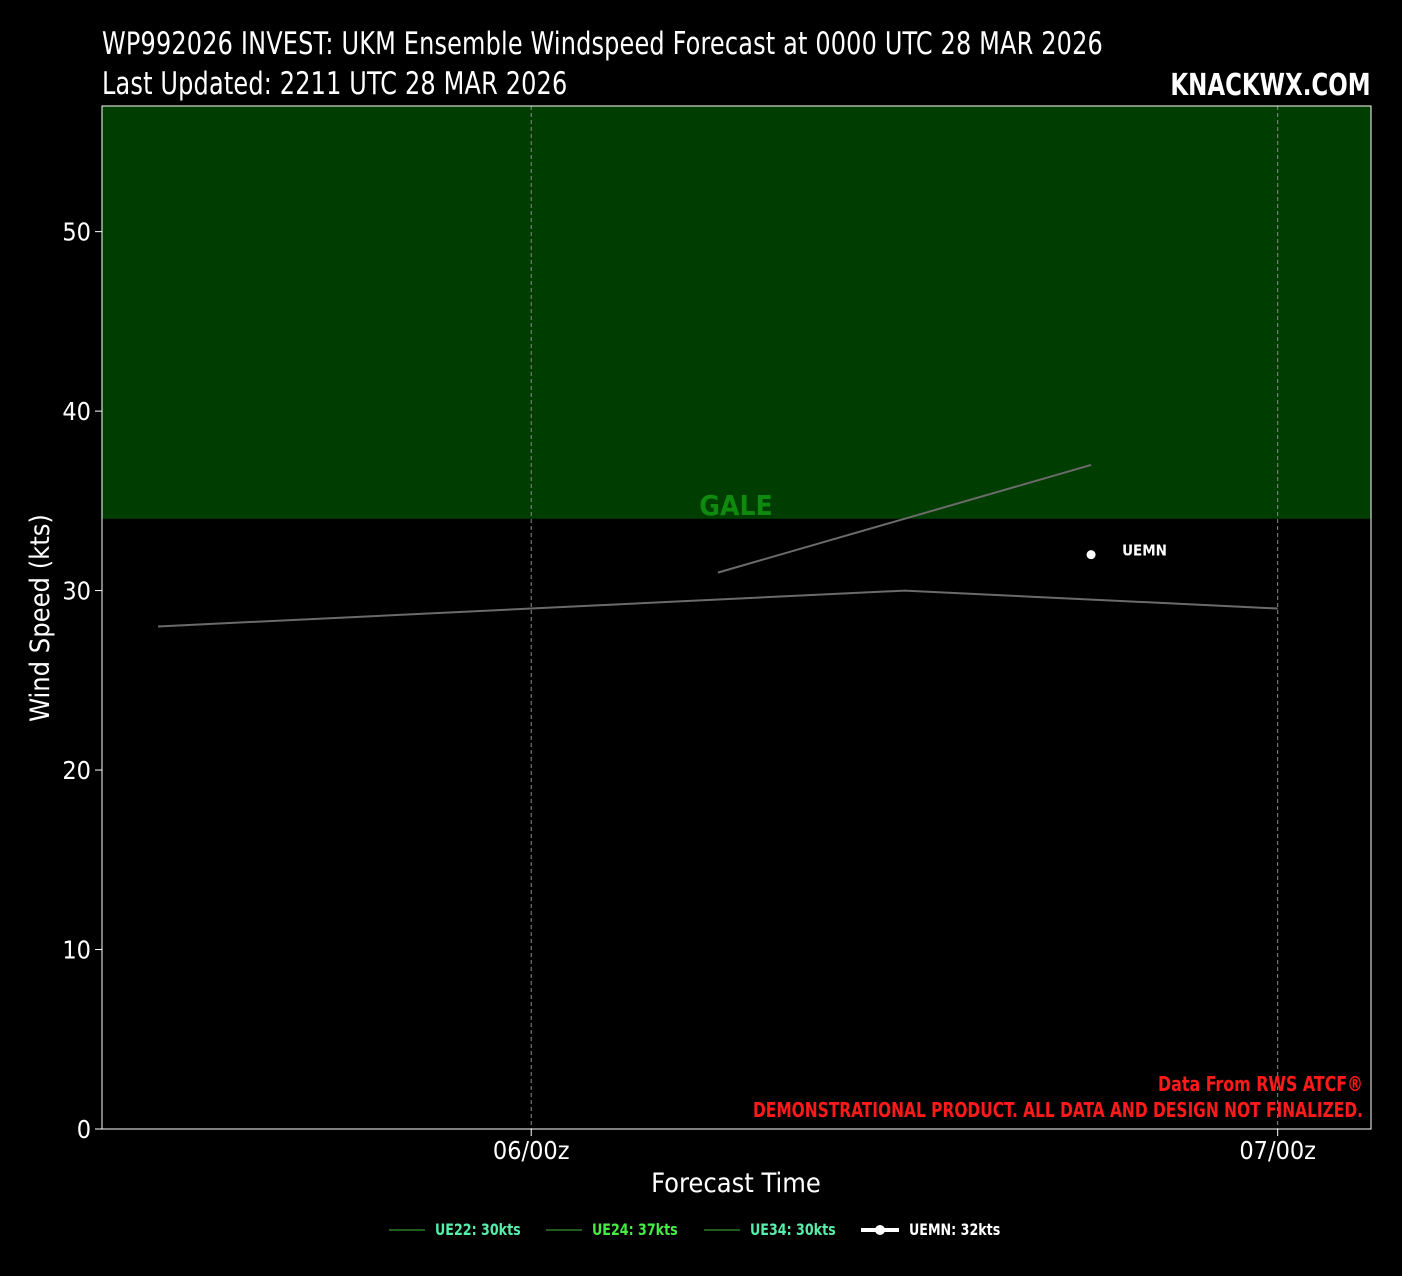 The width and height of the screenshot is (1402, 1276). I want to click on series-line-ue22, so click(717, 608).